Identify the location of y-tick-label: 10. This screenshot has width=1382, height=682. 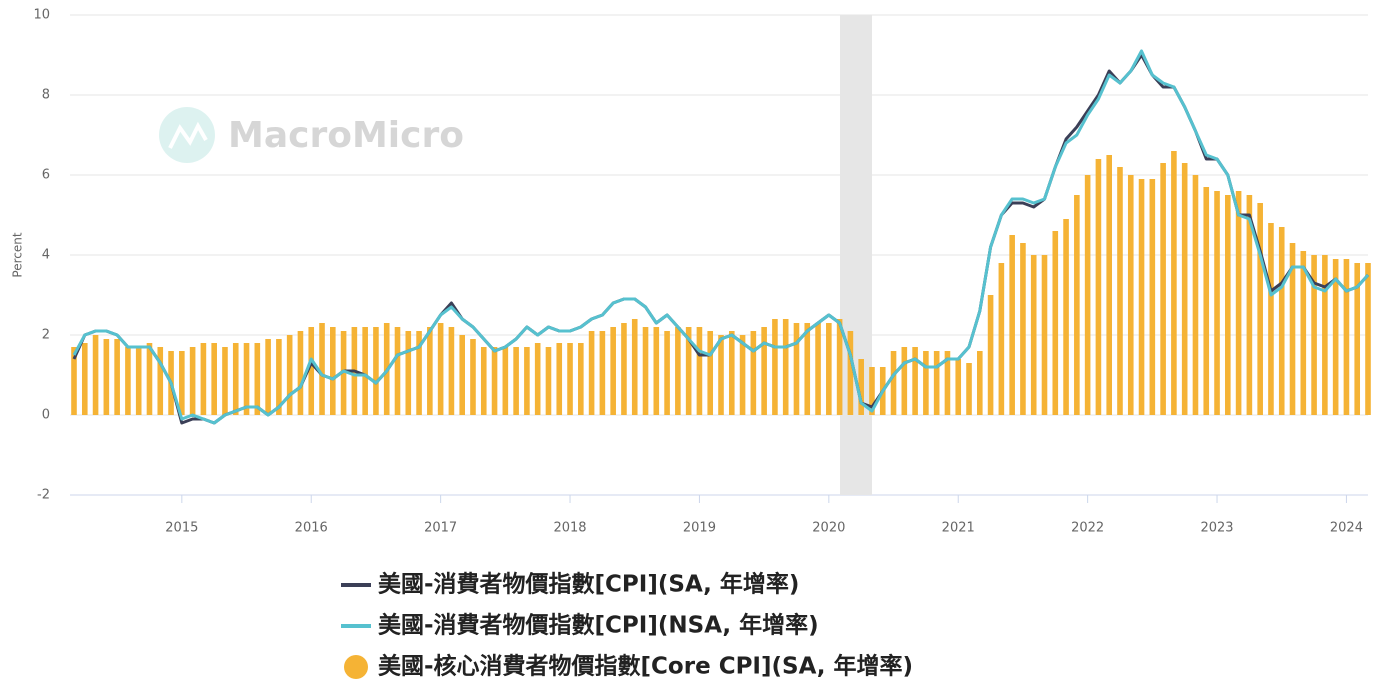
(41, 15).